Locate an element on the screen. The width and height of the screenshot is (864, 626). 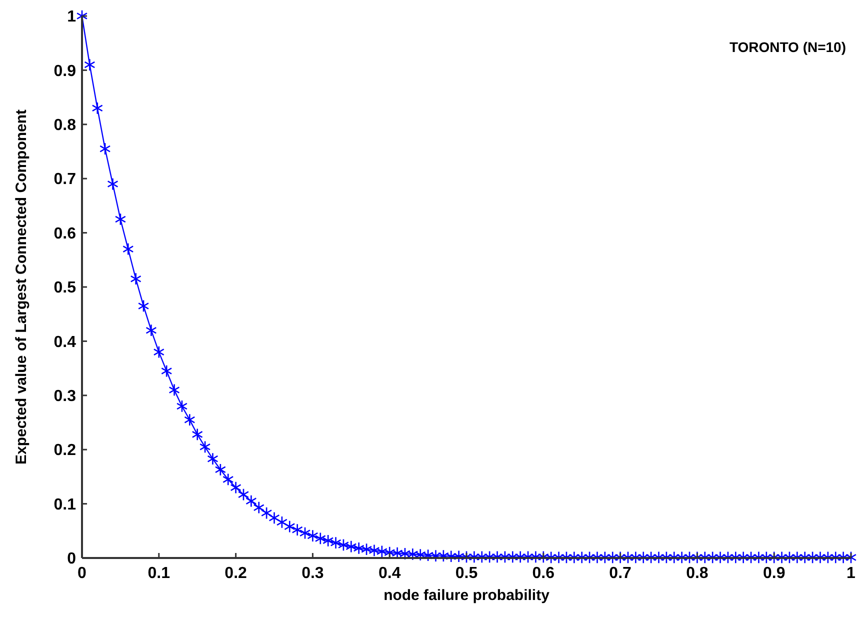
y-tick-label: 0.1 is located at coordinates (65, 505).